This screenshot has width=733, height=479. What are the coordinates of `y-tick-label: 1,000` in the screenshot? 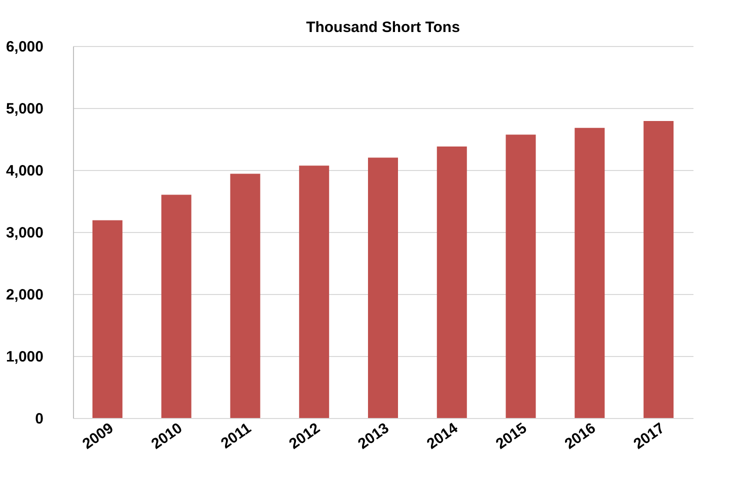 It's located at (25, 357).